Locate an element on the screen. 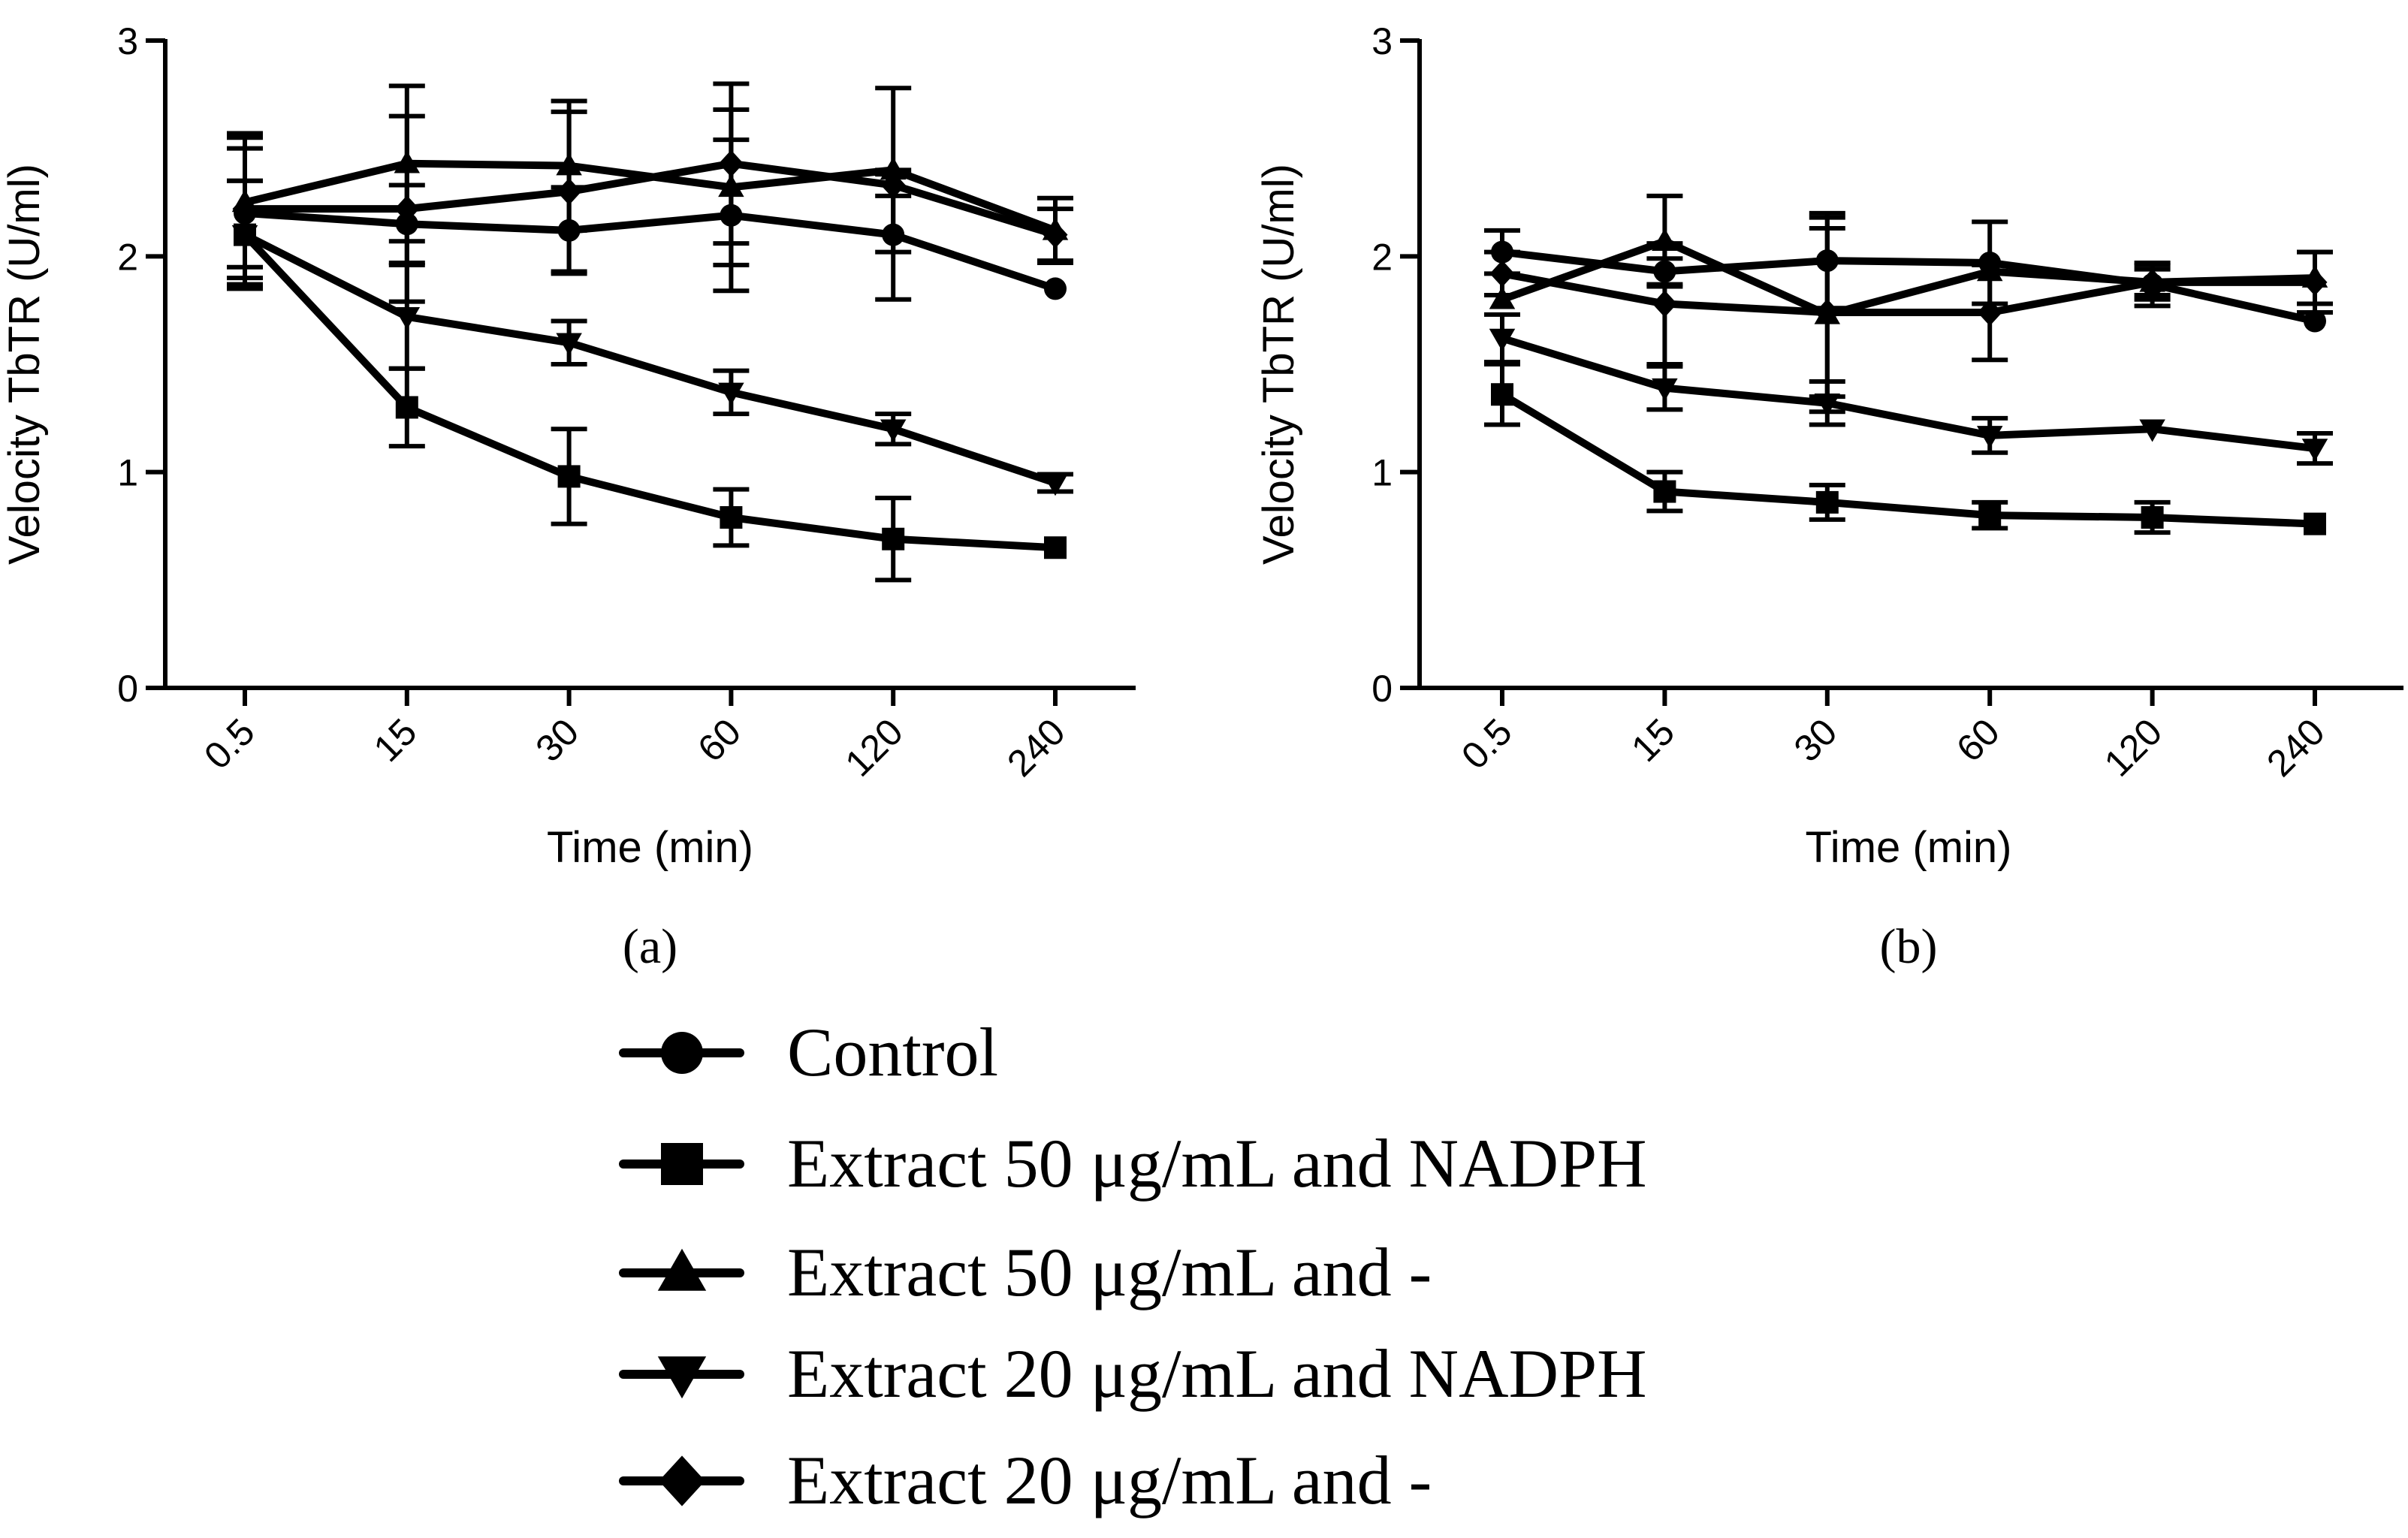 This screenshot has width=2408, height=1538. legend-item-extract-50-ug-ml-and: Extract 50 μg/mL and - is located at coordinates (1025, 1272).